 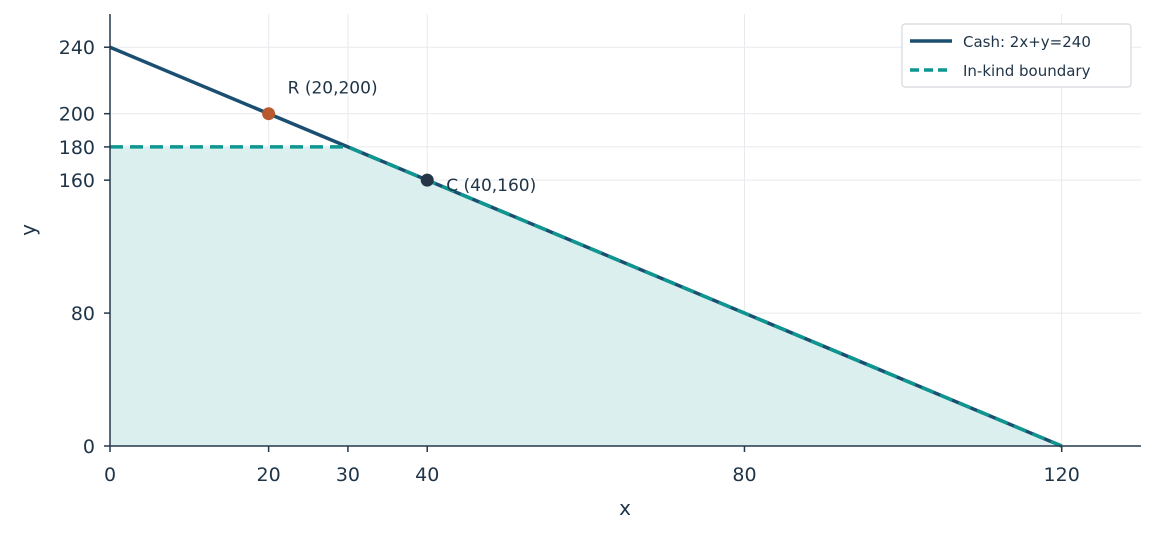 What do you see at coordinates (399, 137) in the screenshot?
I see `labeled-points: R (20,200) C (40,160)` at bounding box center [399, 137].